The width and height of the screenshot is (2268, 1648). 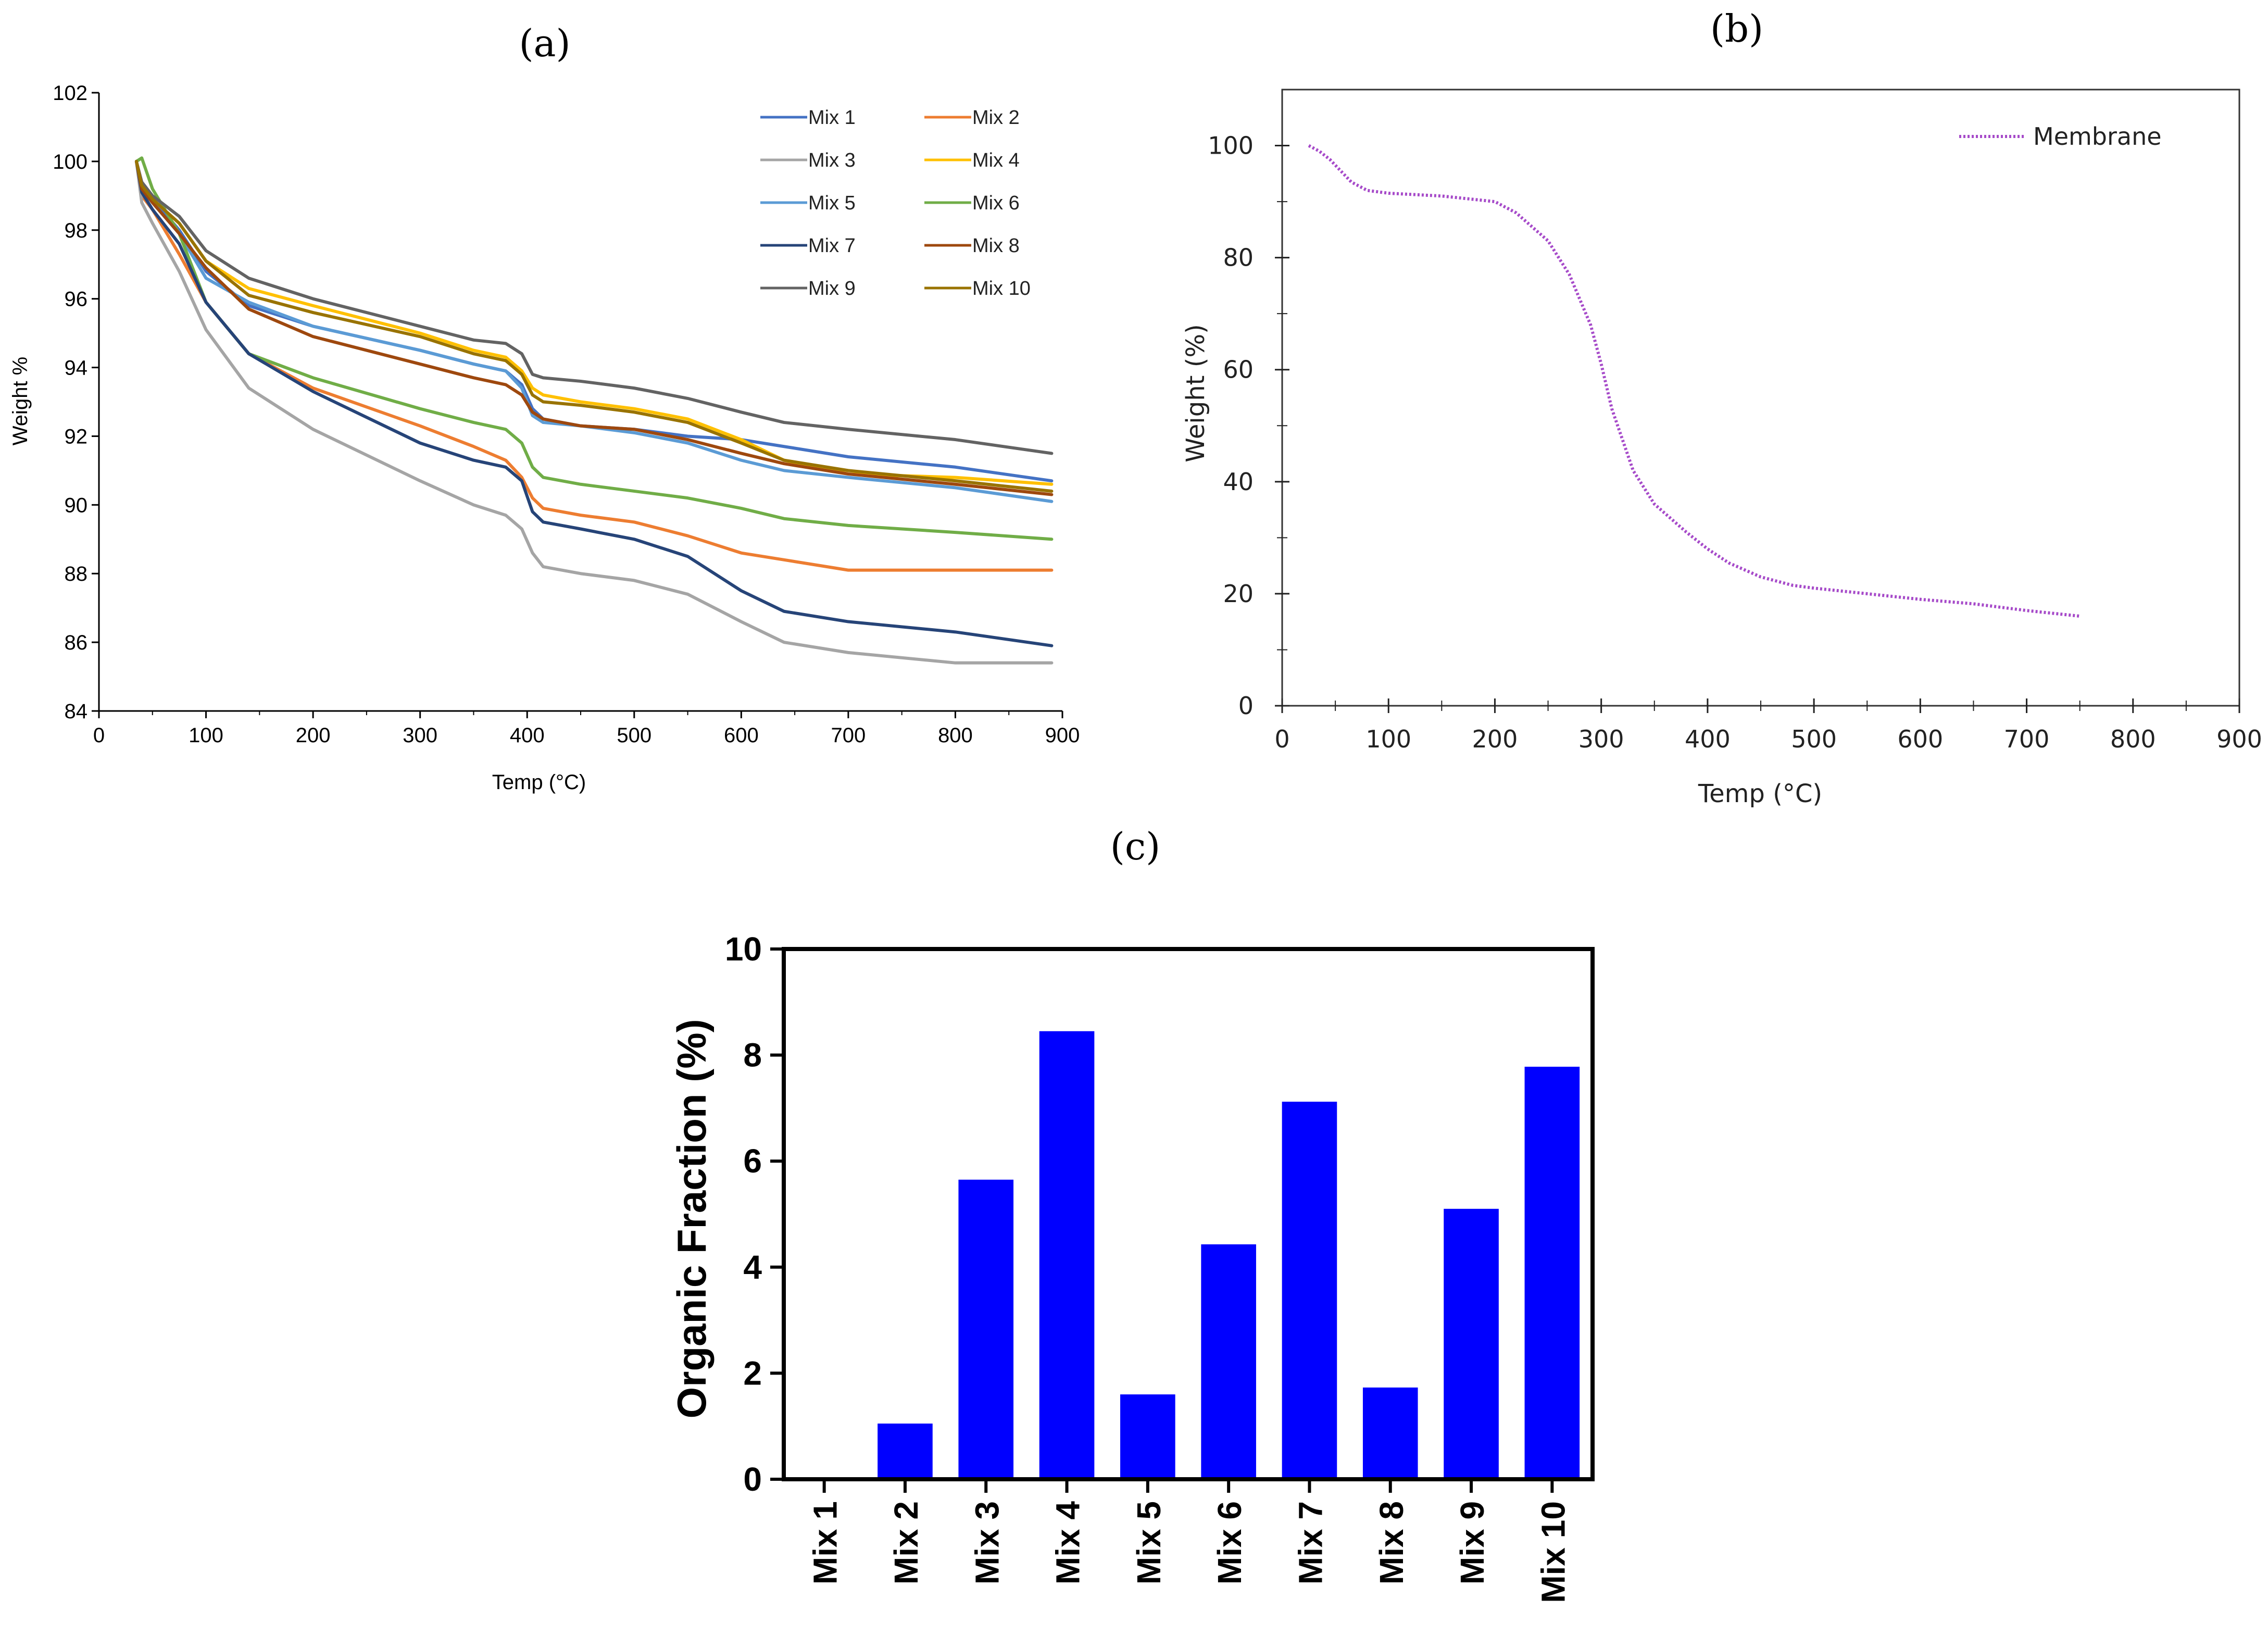 What do you see at coordinates (741, 735) in the screenshot?
I see `chart-a-x-tick-label: 600` at bounding box center [741, 735].